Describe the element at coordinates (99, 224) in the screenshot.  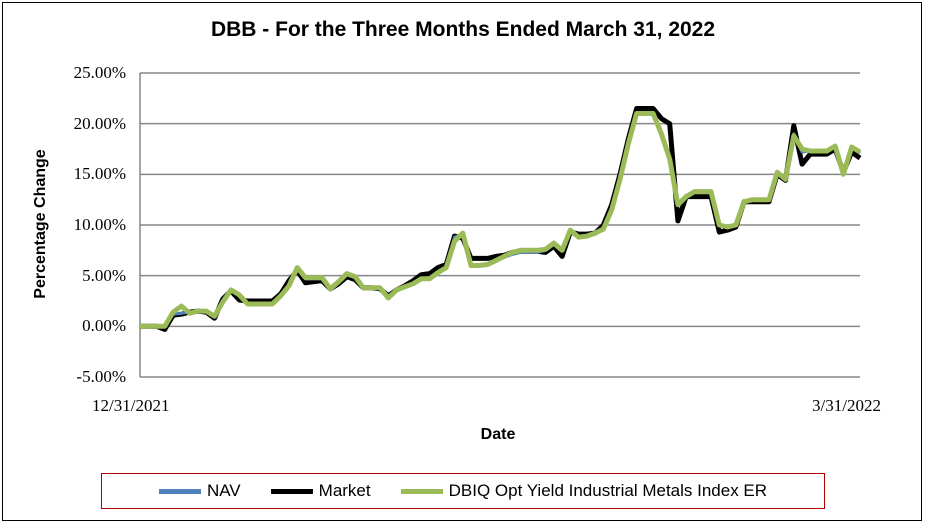
I see `y-tick-label: 10.00%` at that location.